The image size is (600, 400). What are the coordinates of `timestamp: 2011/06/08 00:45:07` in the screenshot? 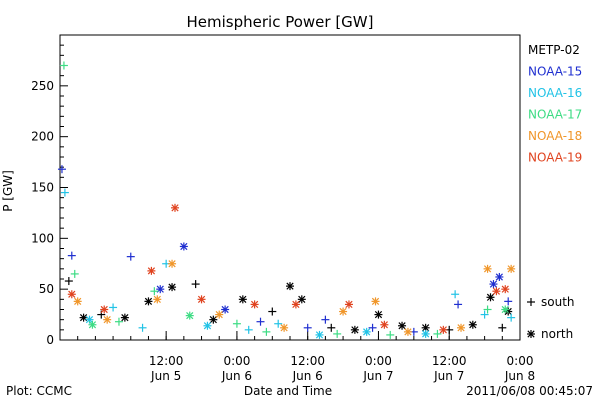 It's located at (529, 391).